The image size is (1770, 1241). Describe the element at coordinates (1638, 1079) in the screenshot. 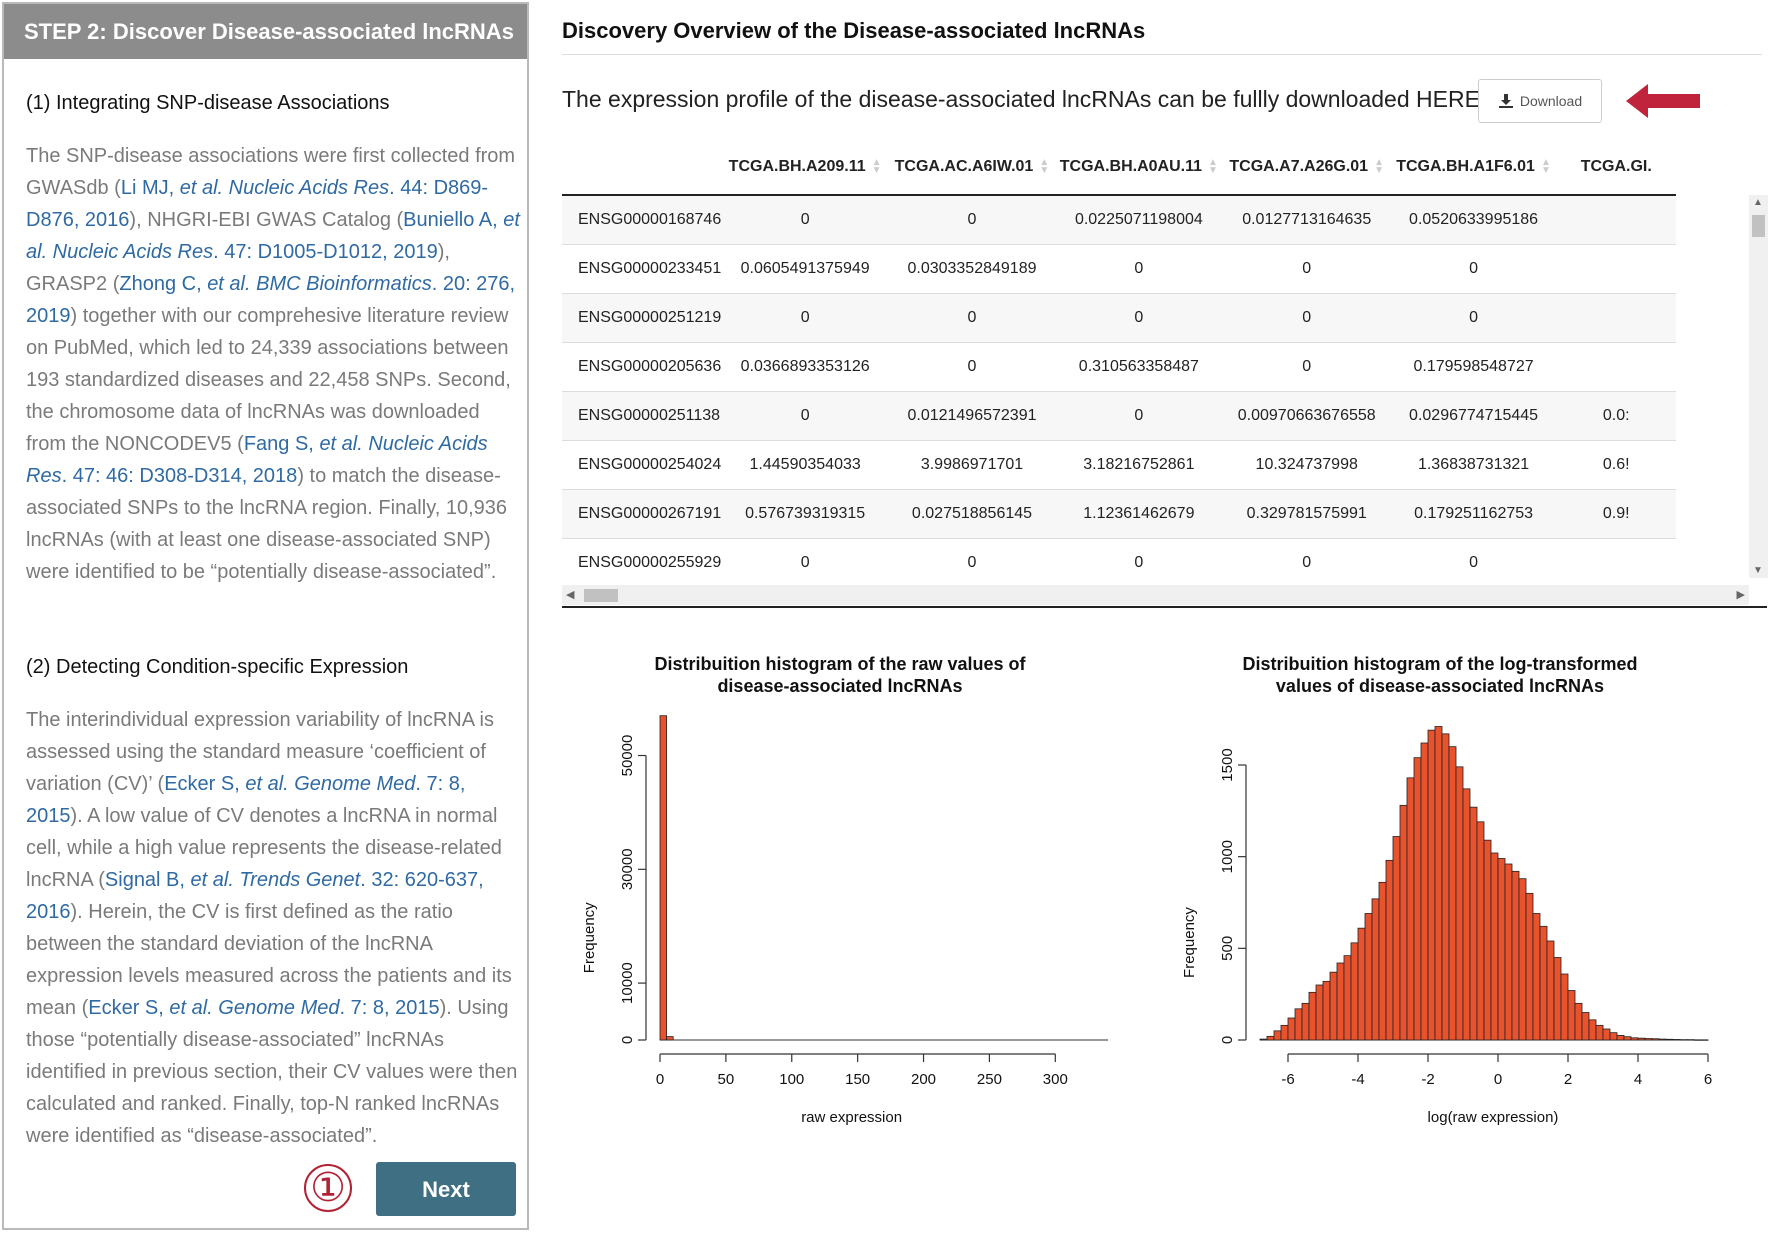

I see `x-tick-label: 4` at that location.